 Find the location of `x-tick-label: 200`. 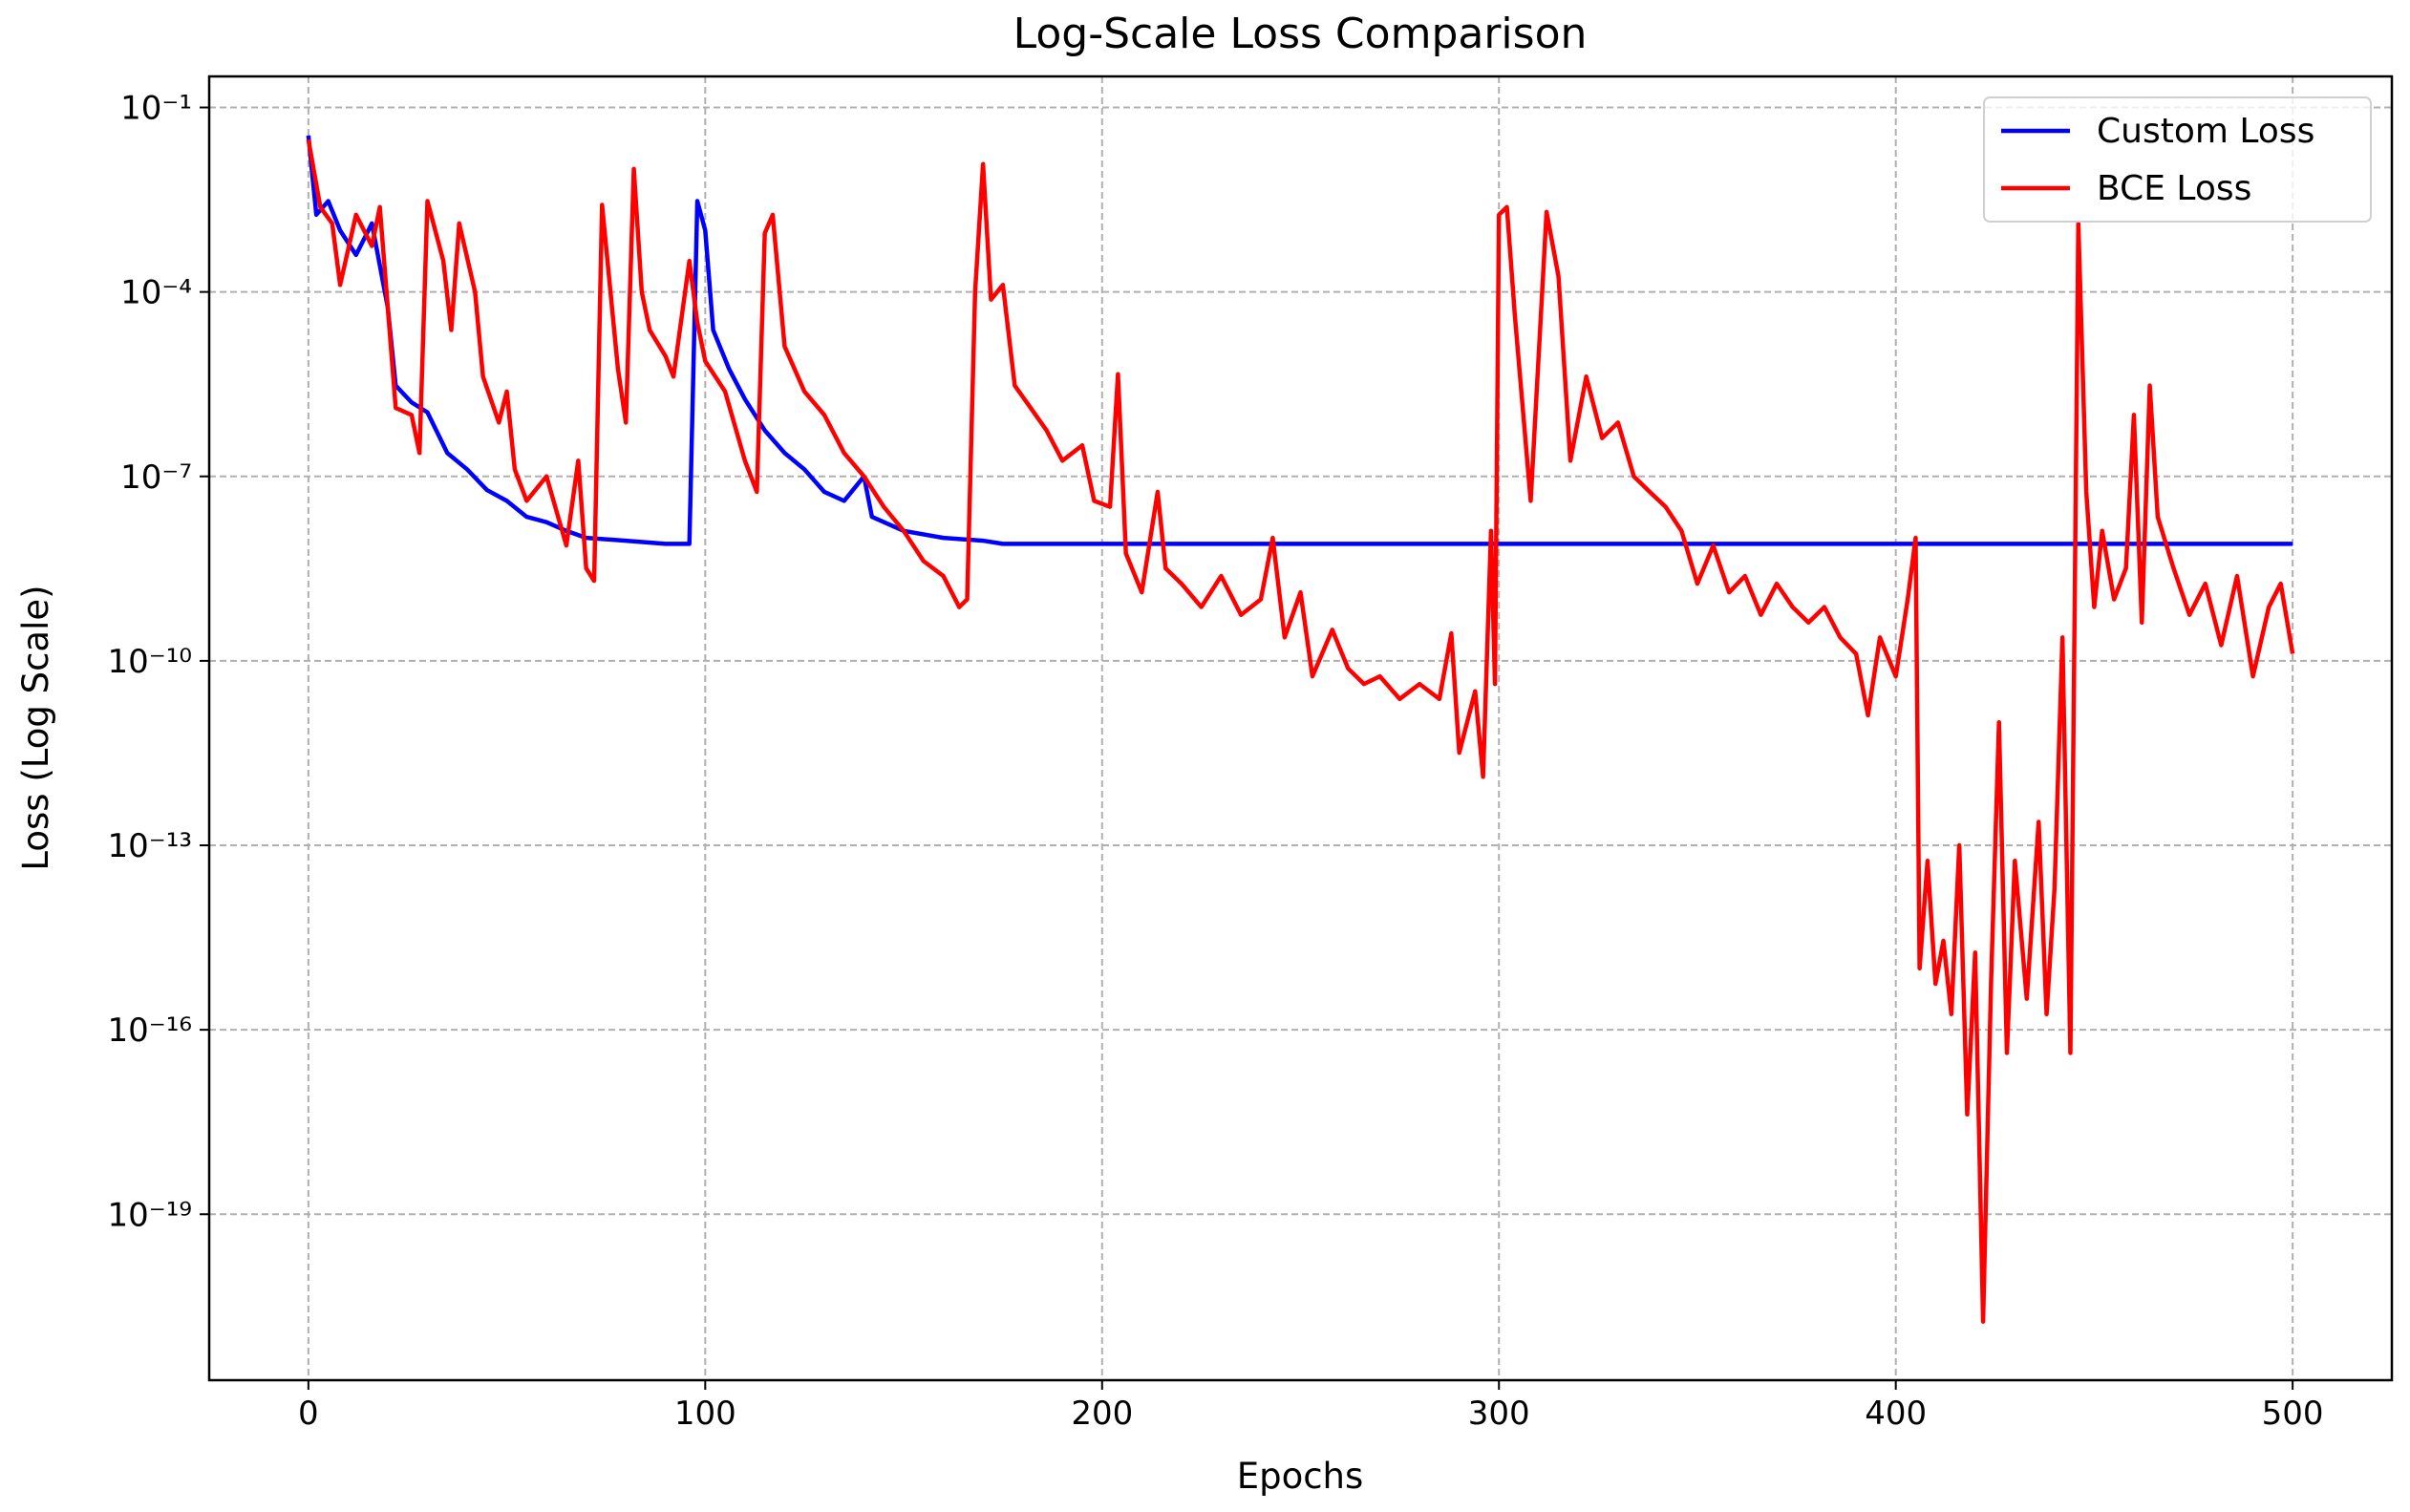

x-tick-label: 200 is located at coordinates (1102, 1414).